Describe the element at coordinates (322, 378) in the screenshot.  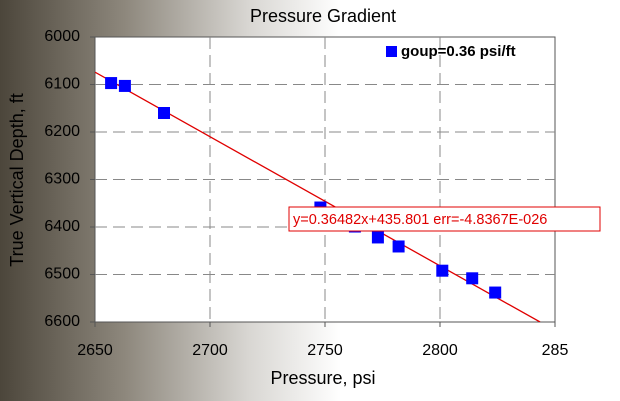
I see `x-axis-label: Pressure, psi` at that location.